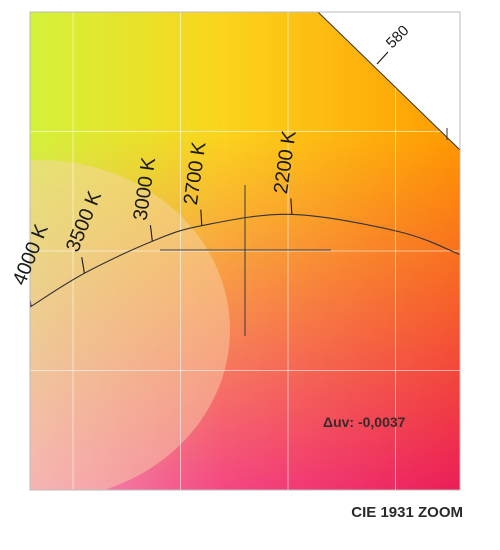 This screenshot has width=500, height=550. I want to click on wavelength-tick, so click(382, 58).